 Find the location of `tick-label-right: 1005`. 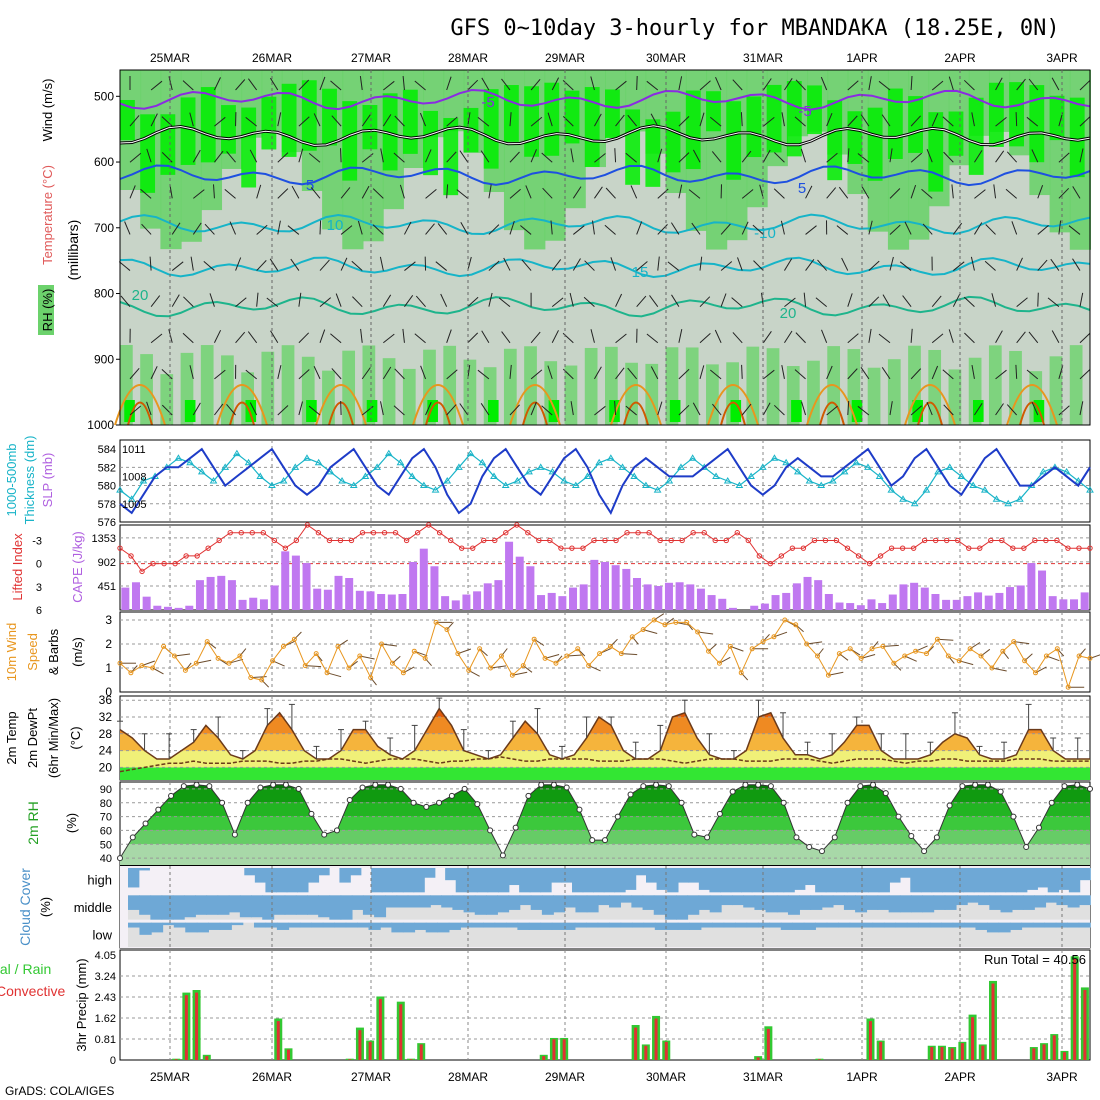

tick-label-right: 1005 is located at coordinates (134, 505).